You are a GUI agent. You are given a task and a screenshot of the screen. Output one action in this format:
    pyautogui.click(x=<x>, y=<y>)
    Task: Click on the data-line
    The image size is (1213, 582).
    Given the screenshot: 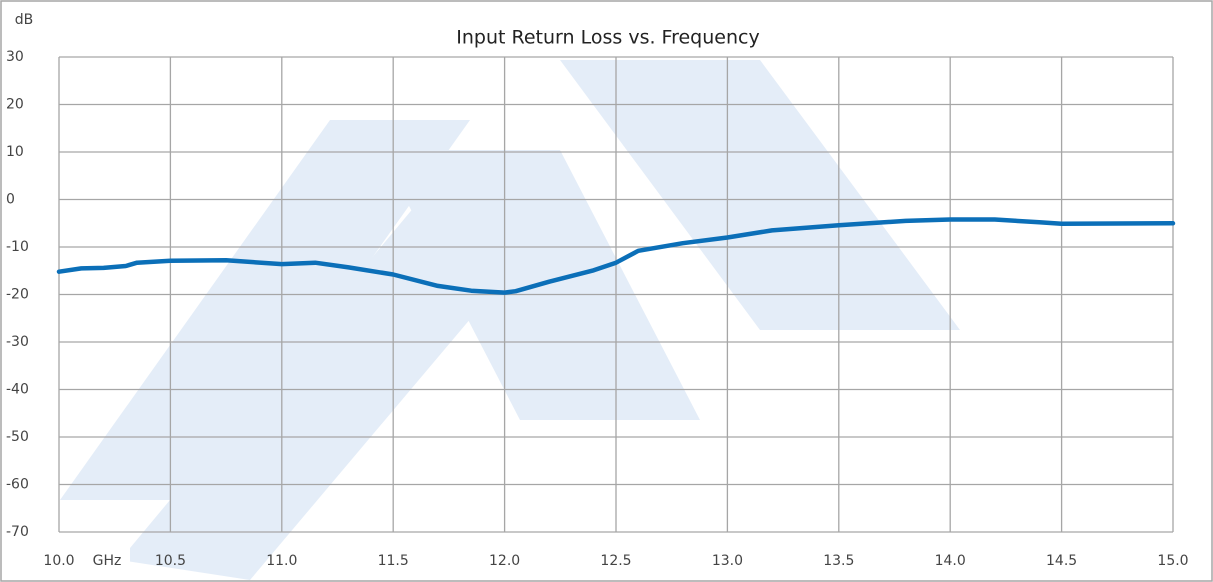 What is the action you would take?
    pyautogui.click(x=616, y=256)
    